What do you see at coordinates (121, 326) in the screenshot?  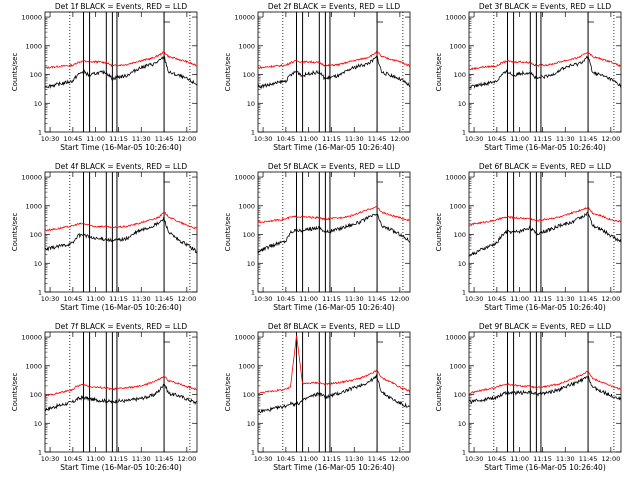 I see `panel-title: Det 7f BLACK = Events, RED = LLD` at bounding box center [121, 326].